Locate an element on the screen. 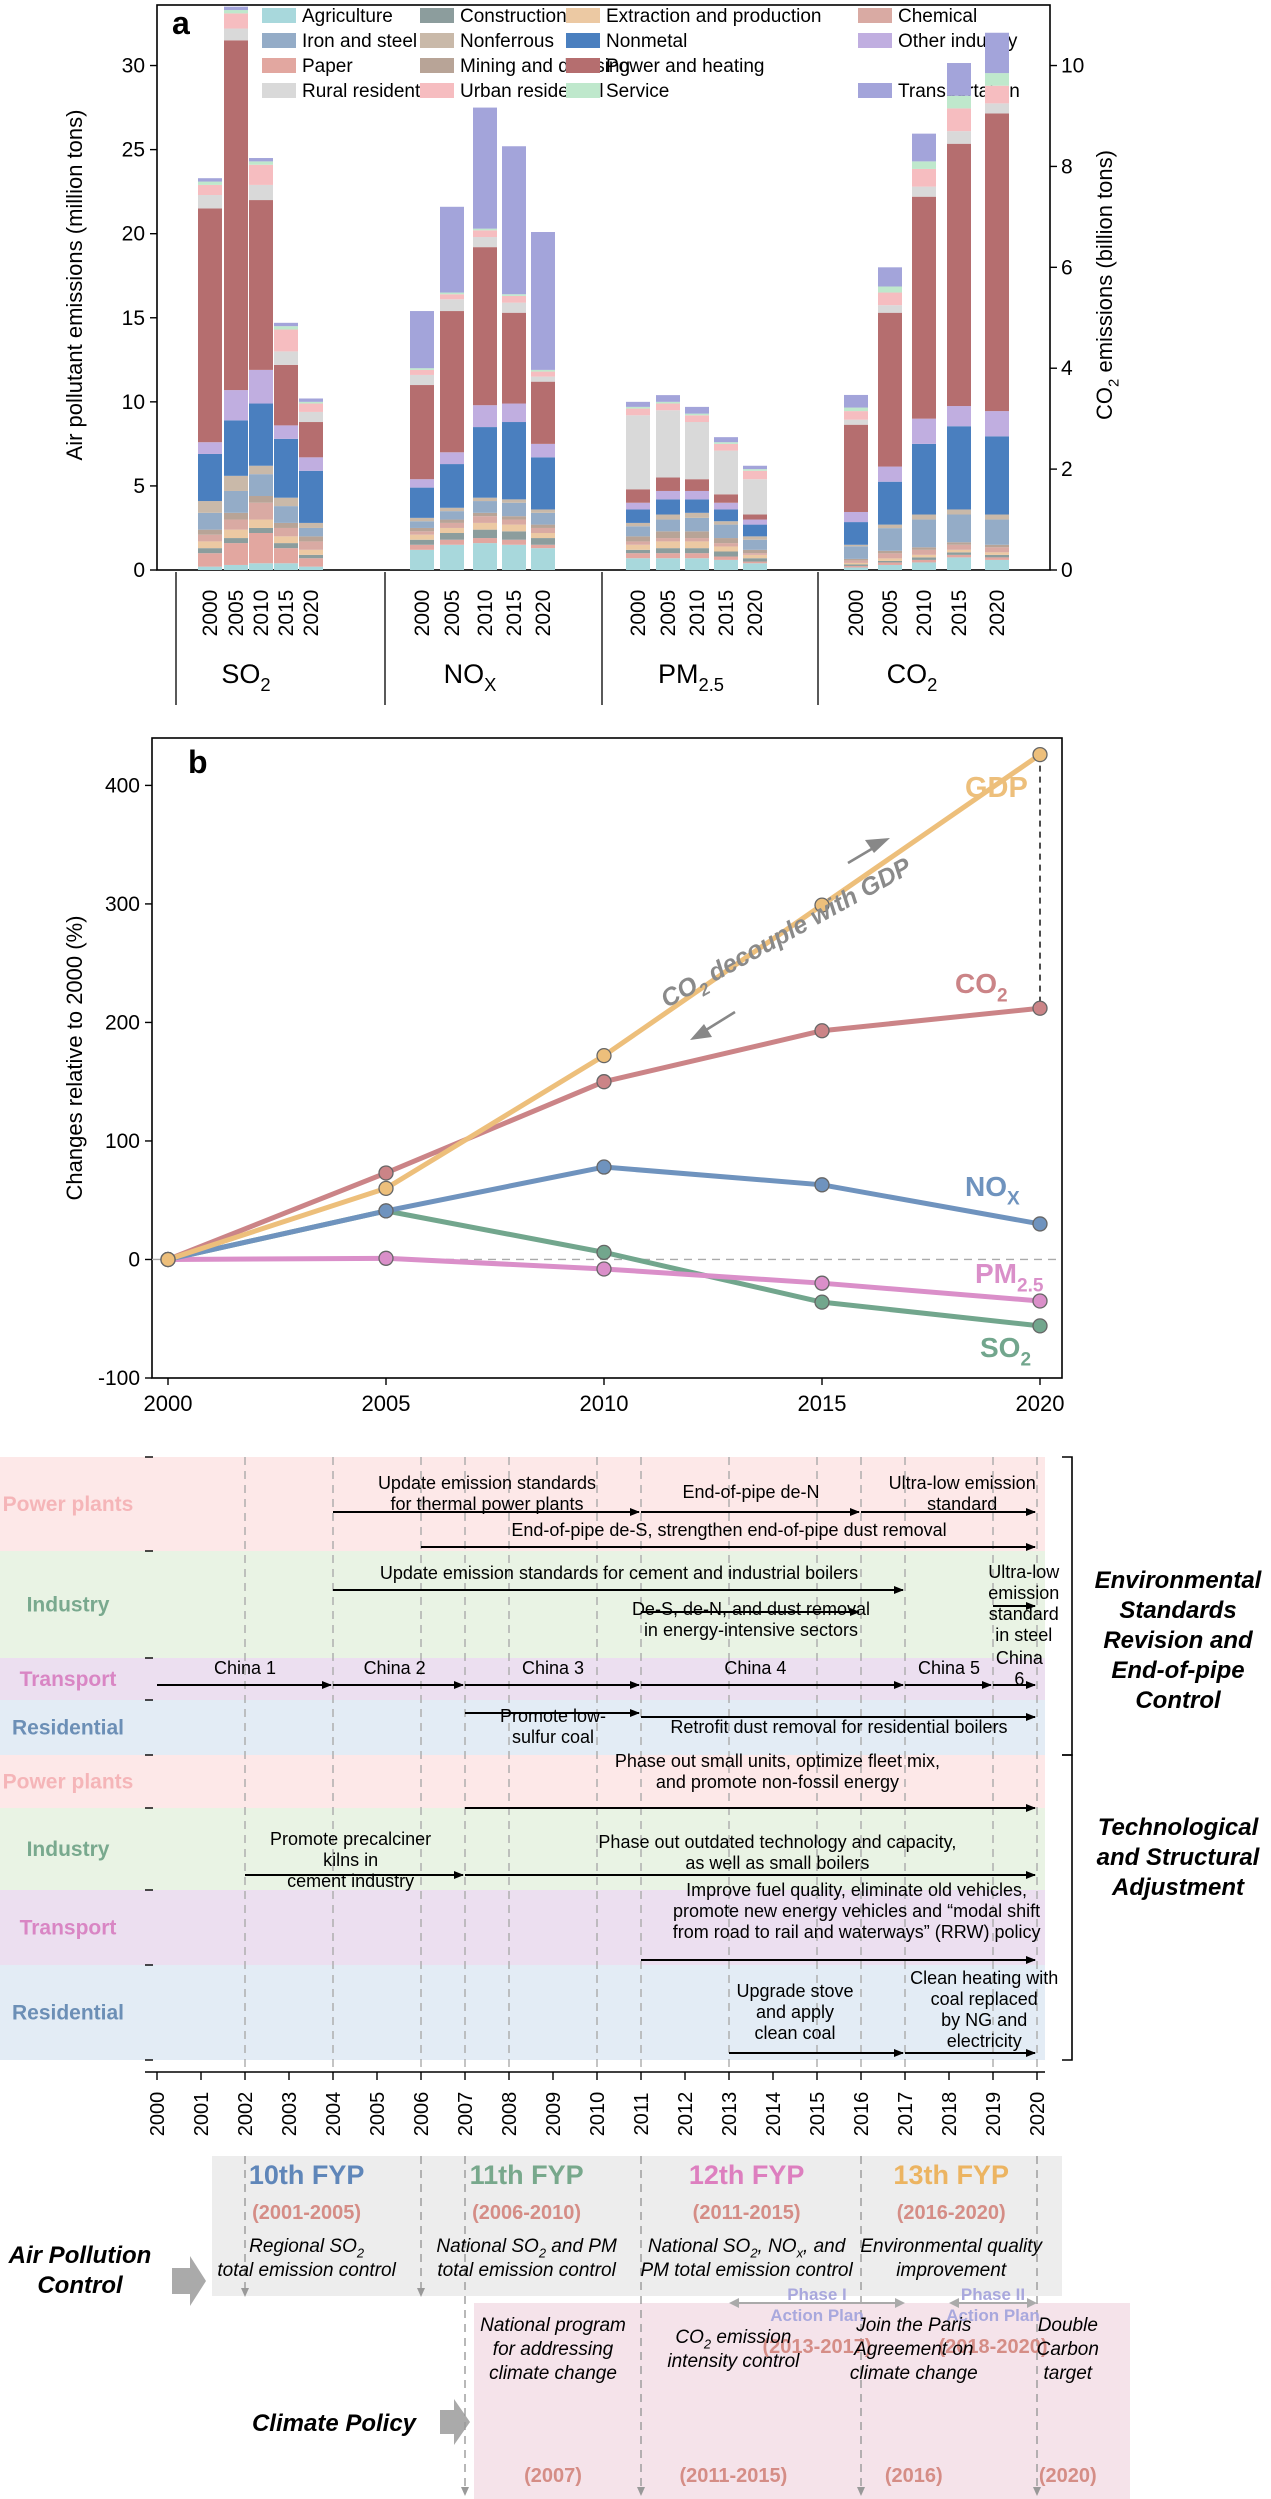  panel-label: b is located at coordinates (198, 762).